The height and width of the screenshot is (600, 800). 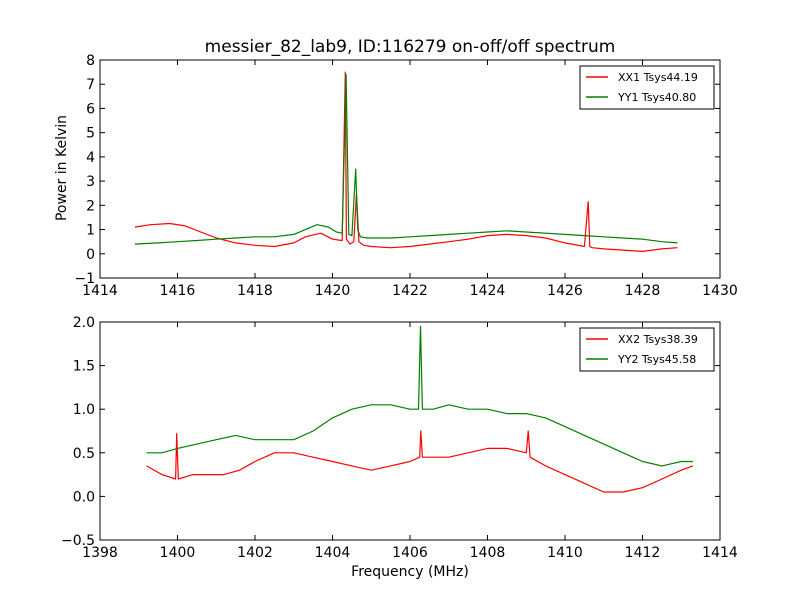 What do you see at coordinates (658, 339) in the screenshot?
I see `legend-label: XX2 Tsys38.39` at bounding box center [658, 339].